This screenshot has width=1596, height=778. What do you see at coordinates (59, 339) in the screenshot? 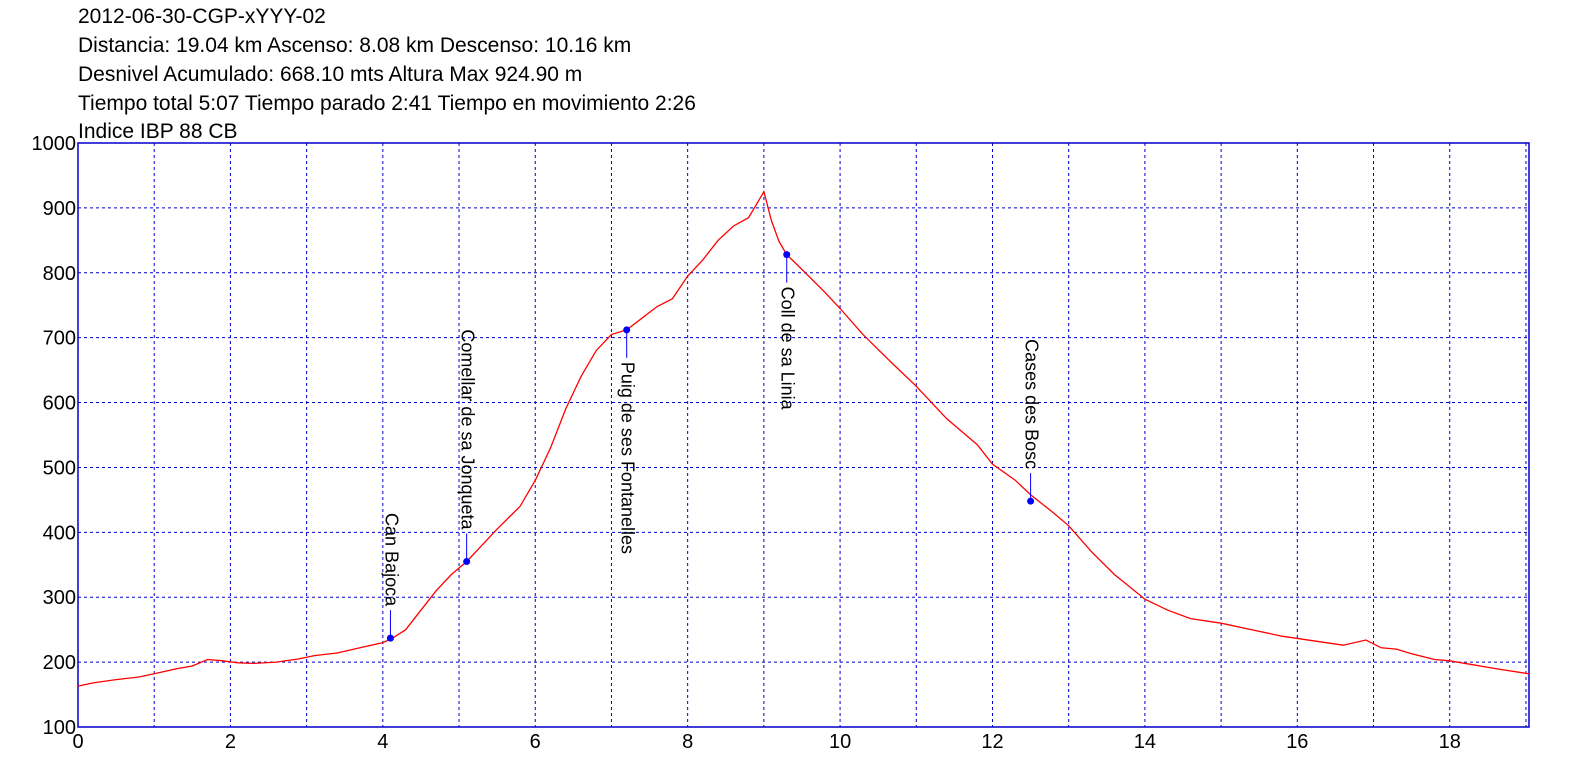
I see `y-tick-label: 700` at bounding box center [59, 339].